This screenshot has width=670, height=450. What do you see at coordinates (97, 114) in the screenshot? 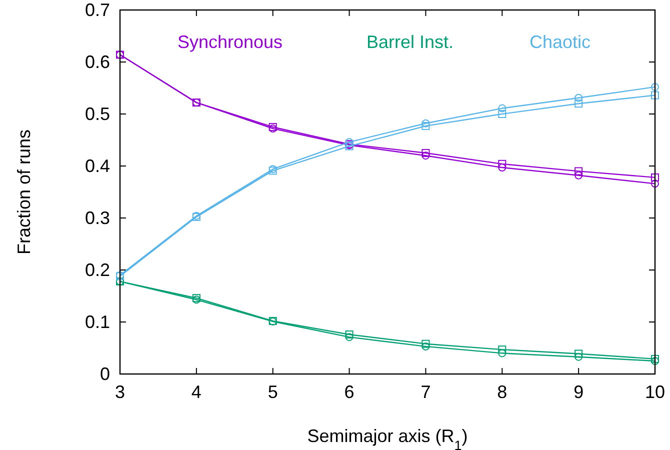
I see `y-tick-label: 0.5` at bounding box center [97, 114].